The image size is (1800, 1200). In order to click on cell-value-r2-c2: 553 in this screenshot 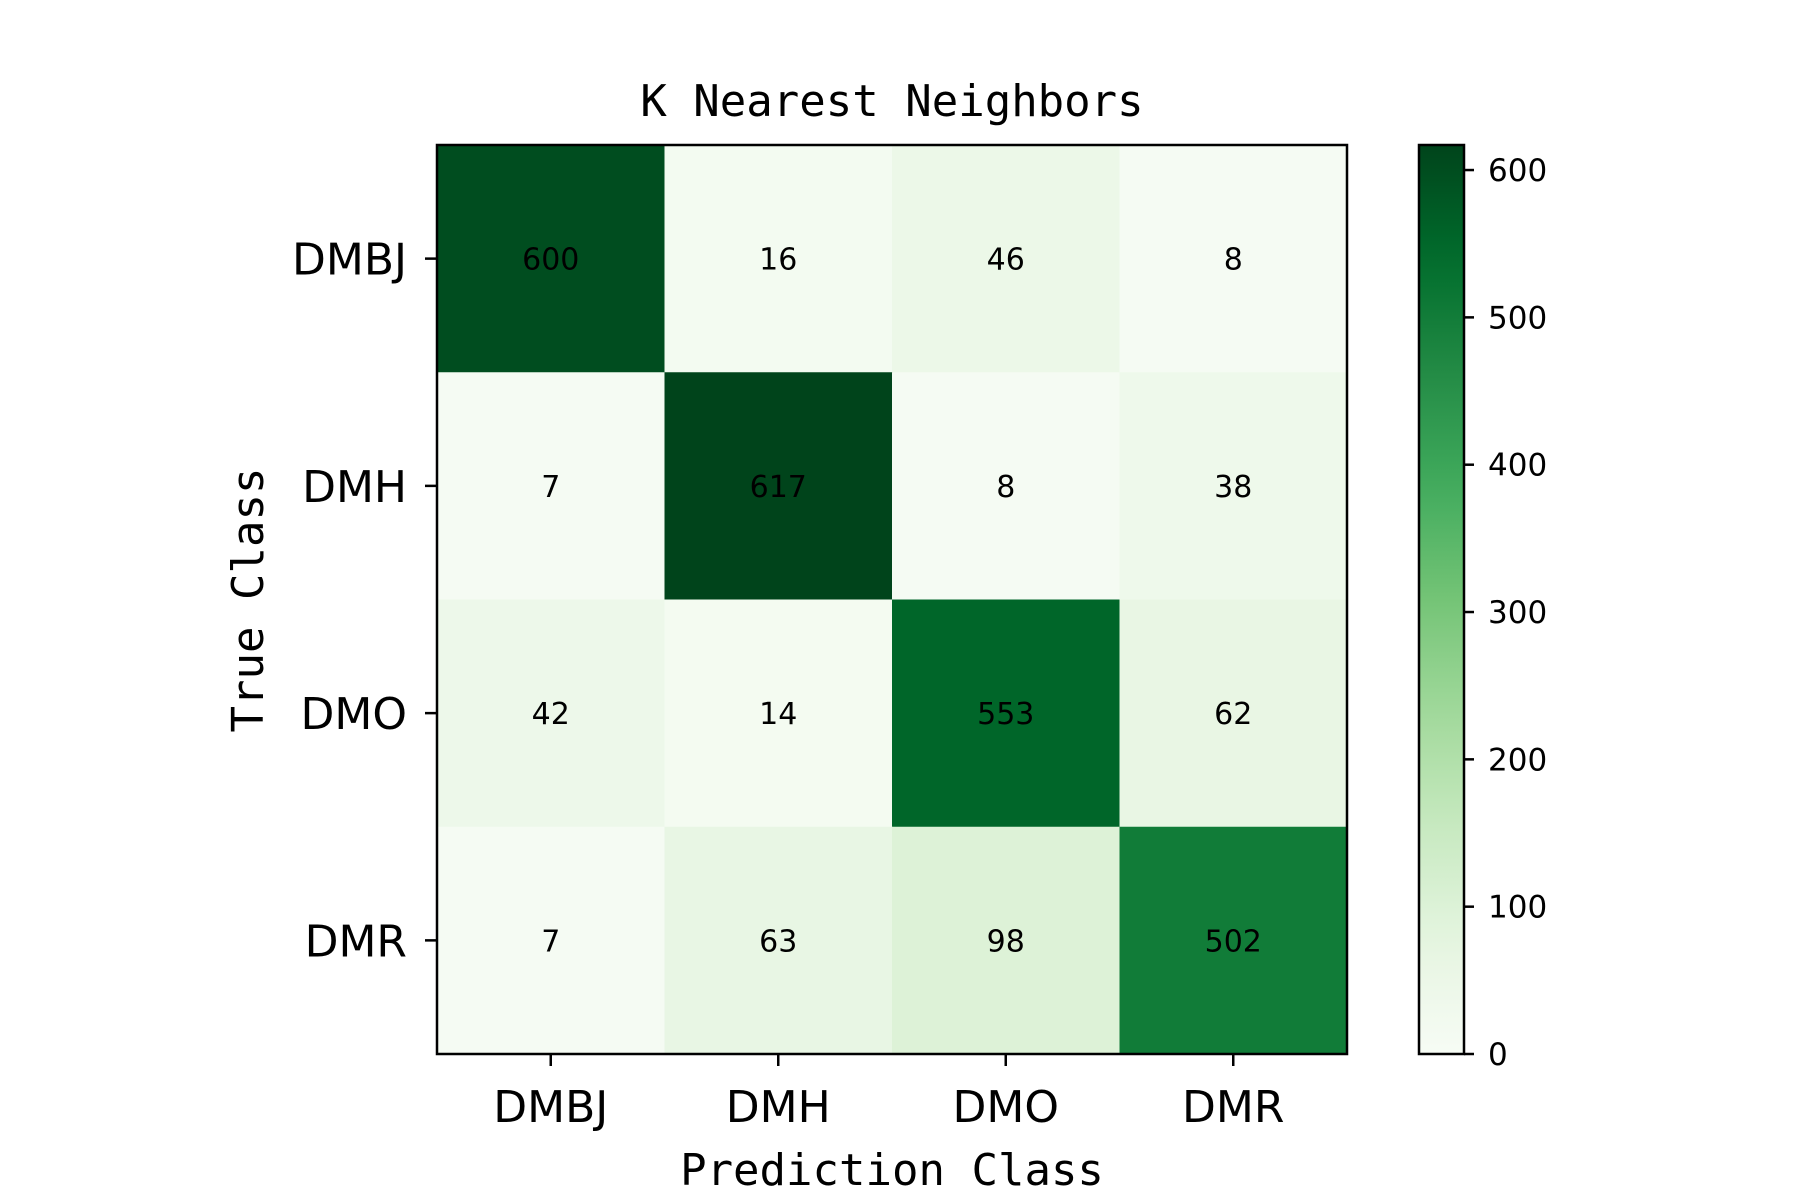, I will do `click(1005, 714)`.